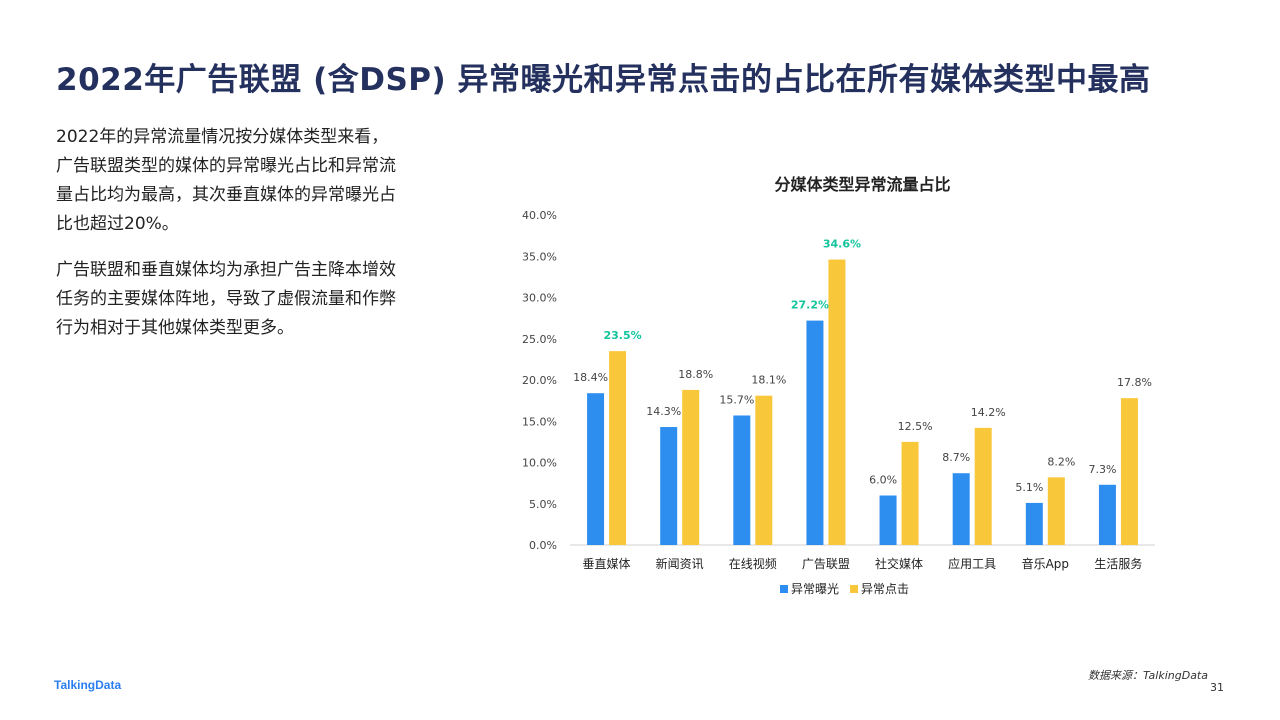 This screenshot has height=720, width=1280. What do you see at coordinates (854, 589) in the screenshot?
I see `legend-swatch-异常点击` at bounding box center [854, 589].